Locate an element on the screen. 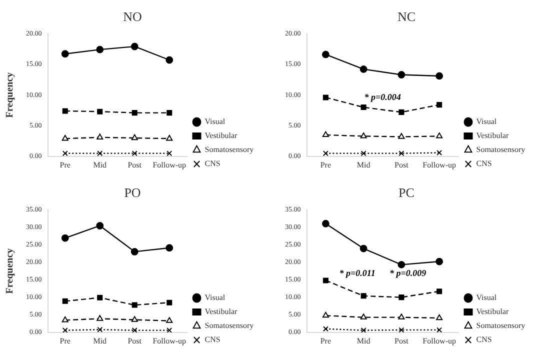 The height and width of the screenshot is (352, 538). chart-title: PO is located at coordinates (132, 192).